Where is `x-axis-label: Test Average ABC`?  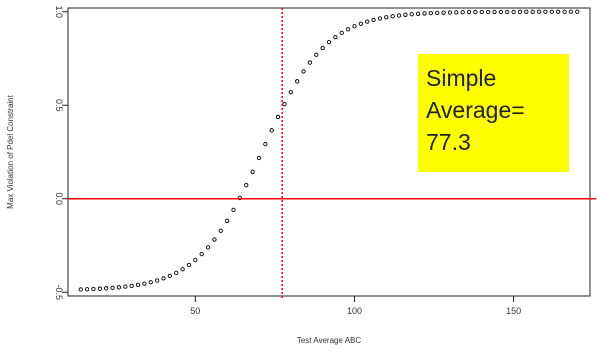 x-axis-label: Test Average ABC is located at coordinates (329, 340).